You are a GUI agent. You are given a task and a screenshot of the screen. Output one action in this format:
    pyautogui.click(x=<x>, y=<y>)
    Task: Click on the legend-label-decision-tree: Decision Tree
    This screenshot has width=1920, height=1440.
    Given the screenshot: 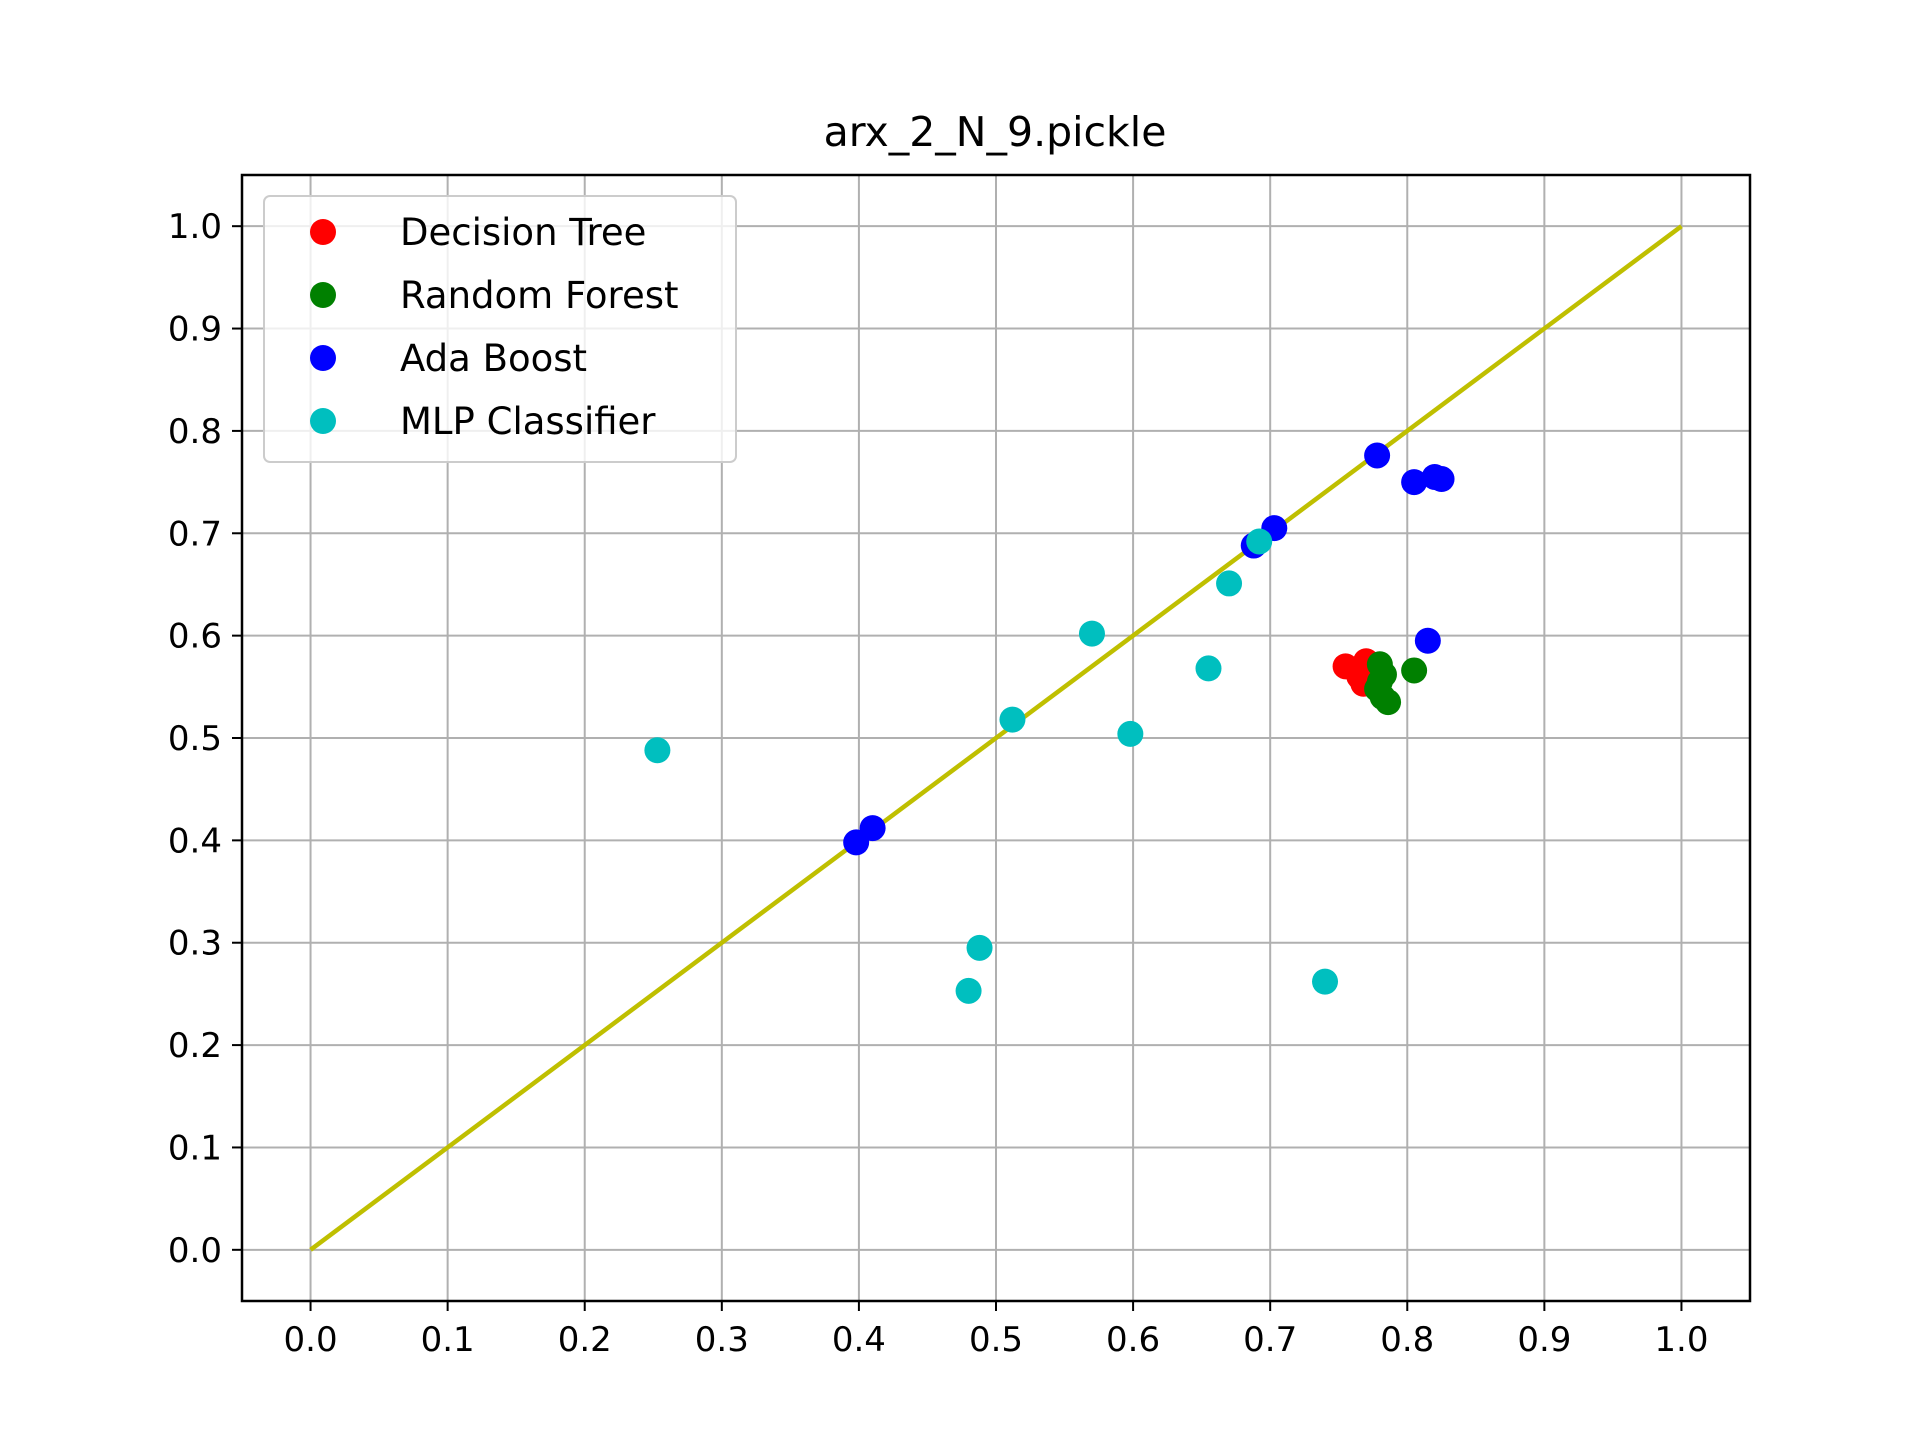 What is the action you would take?
    pyautogui.click(x=523, y=232)
    